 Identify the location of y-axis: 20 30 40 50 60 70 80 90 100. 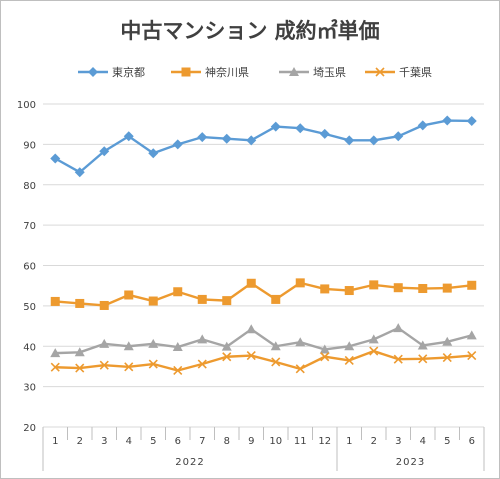
(26, 267).